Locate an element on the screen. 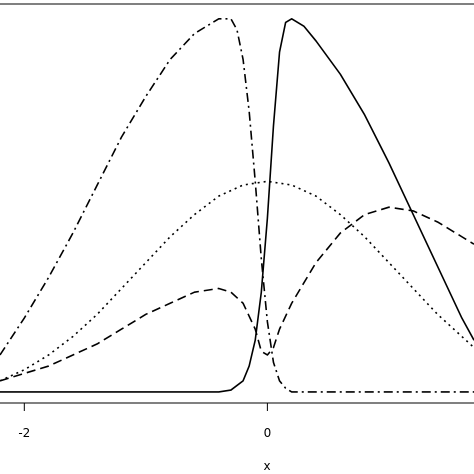 The image size is (474, 474). x-tick-label: 0 is located at coordinates (268, 433).